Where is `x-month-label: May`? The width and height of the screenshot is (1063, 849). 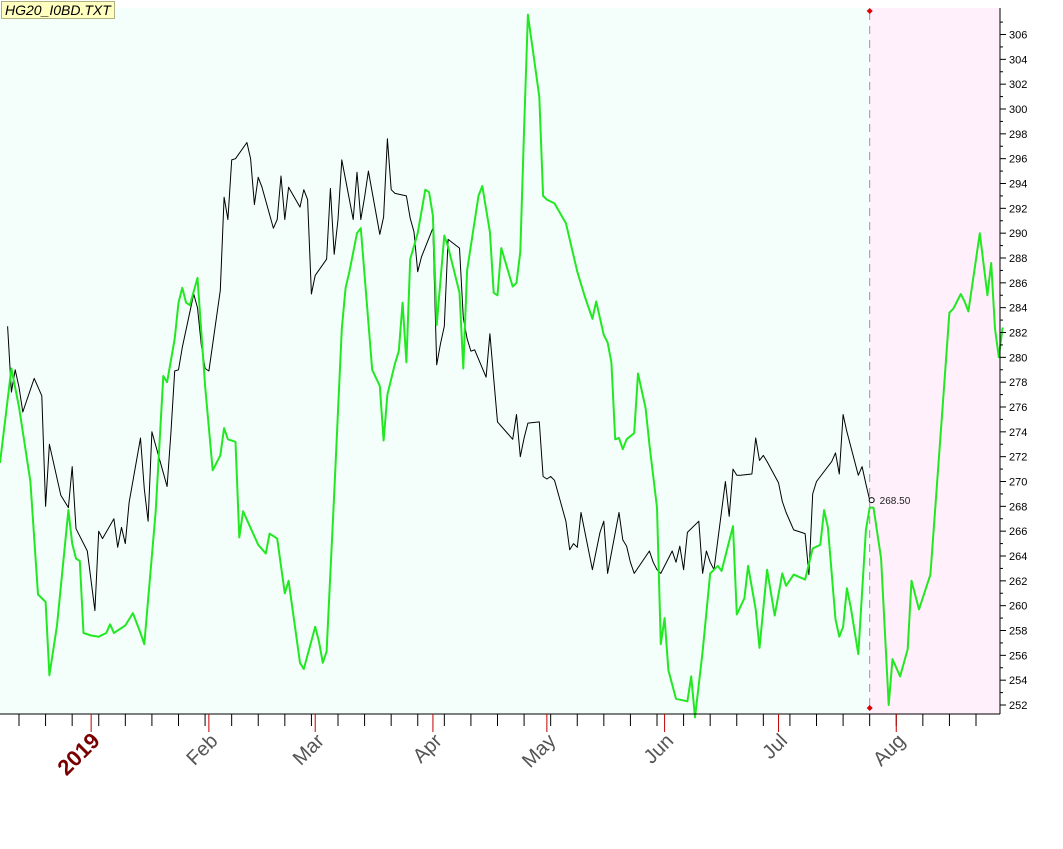 x-month-label: May is located at coordinates (539, 751).